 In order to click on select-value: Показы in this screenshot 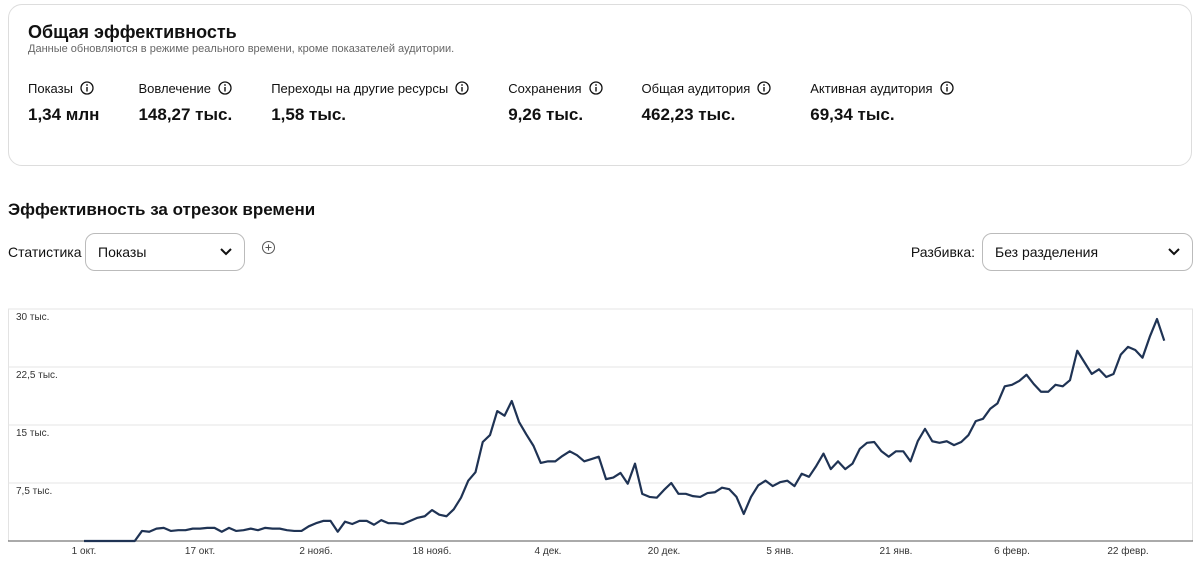, I will do `click(122, 252)`.